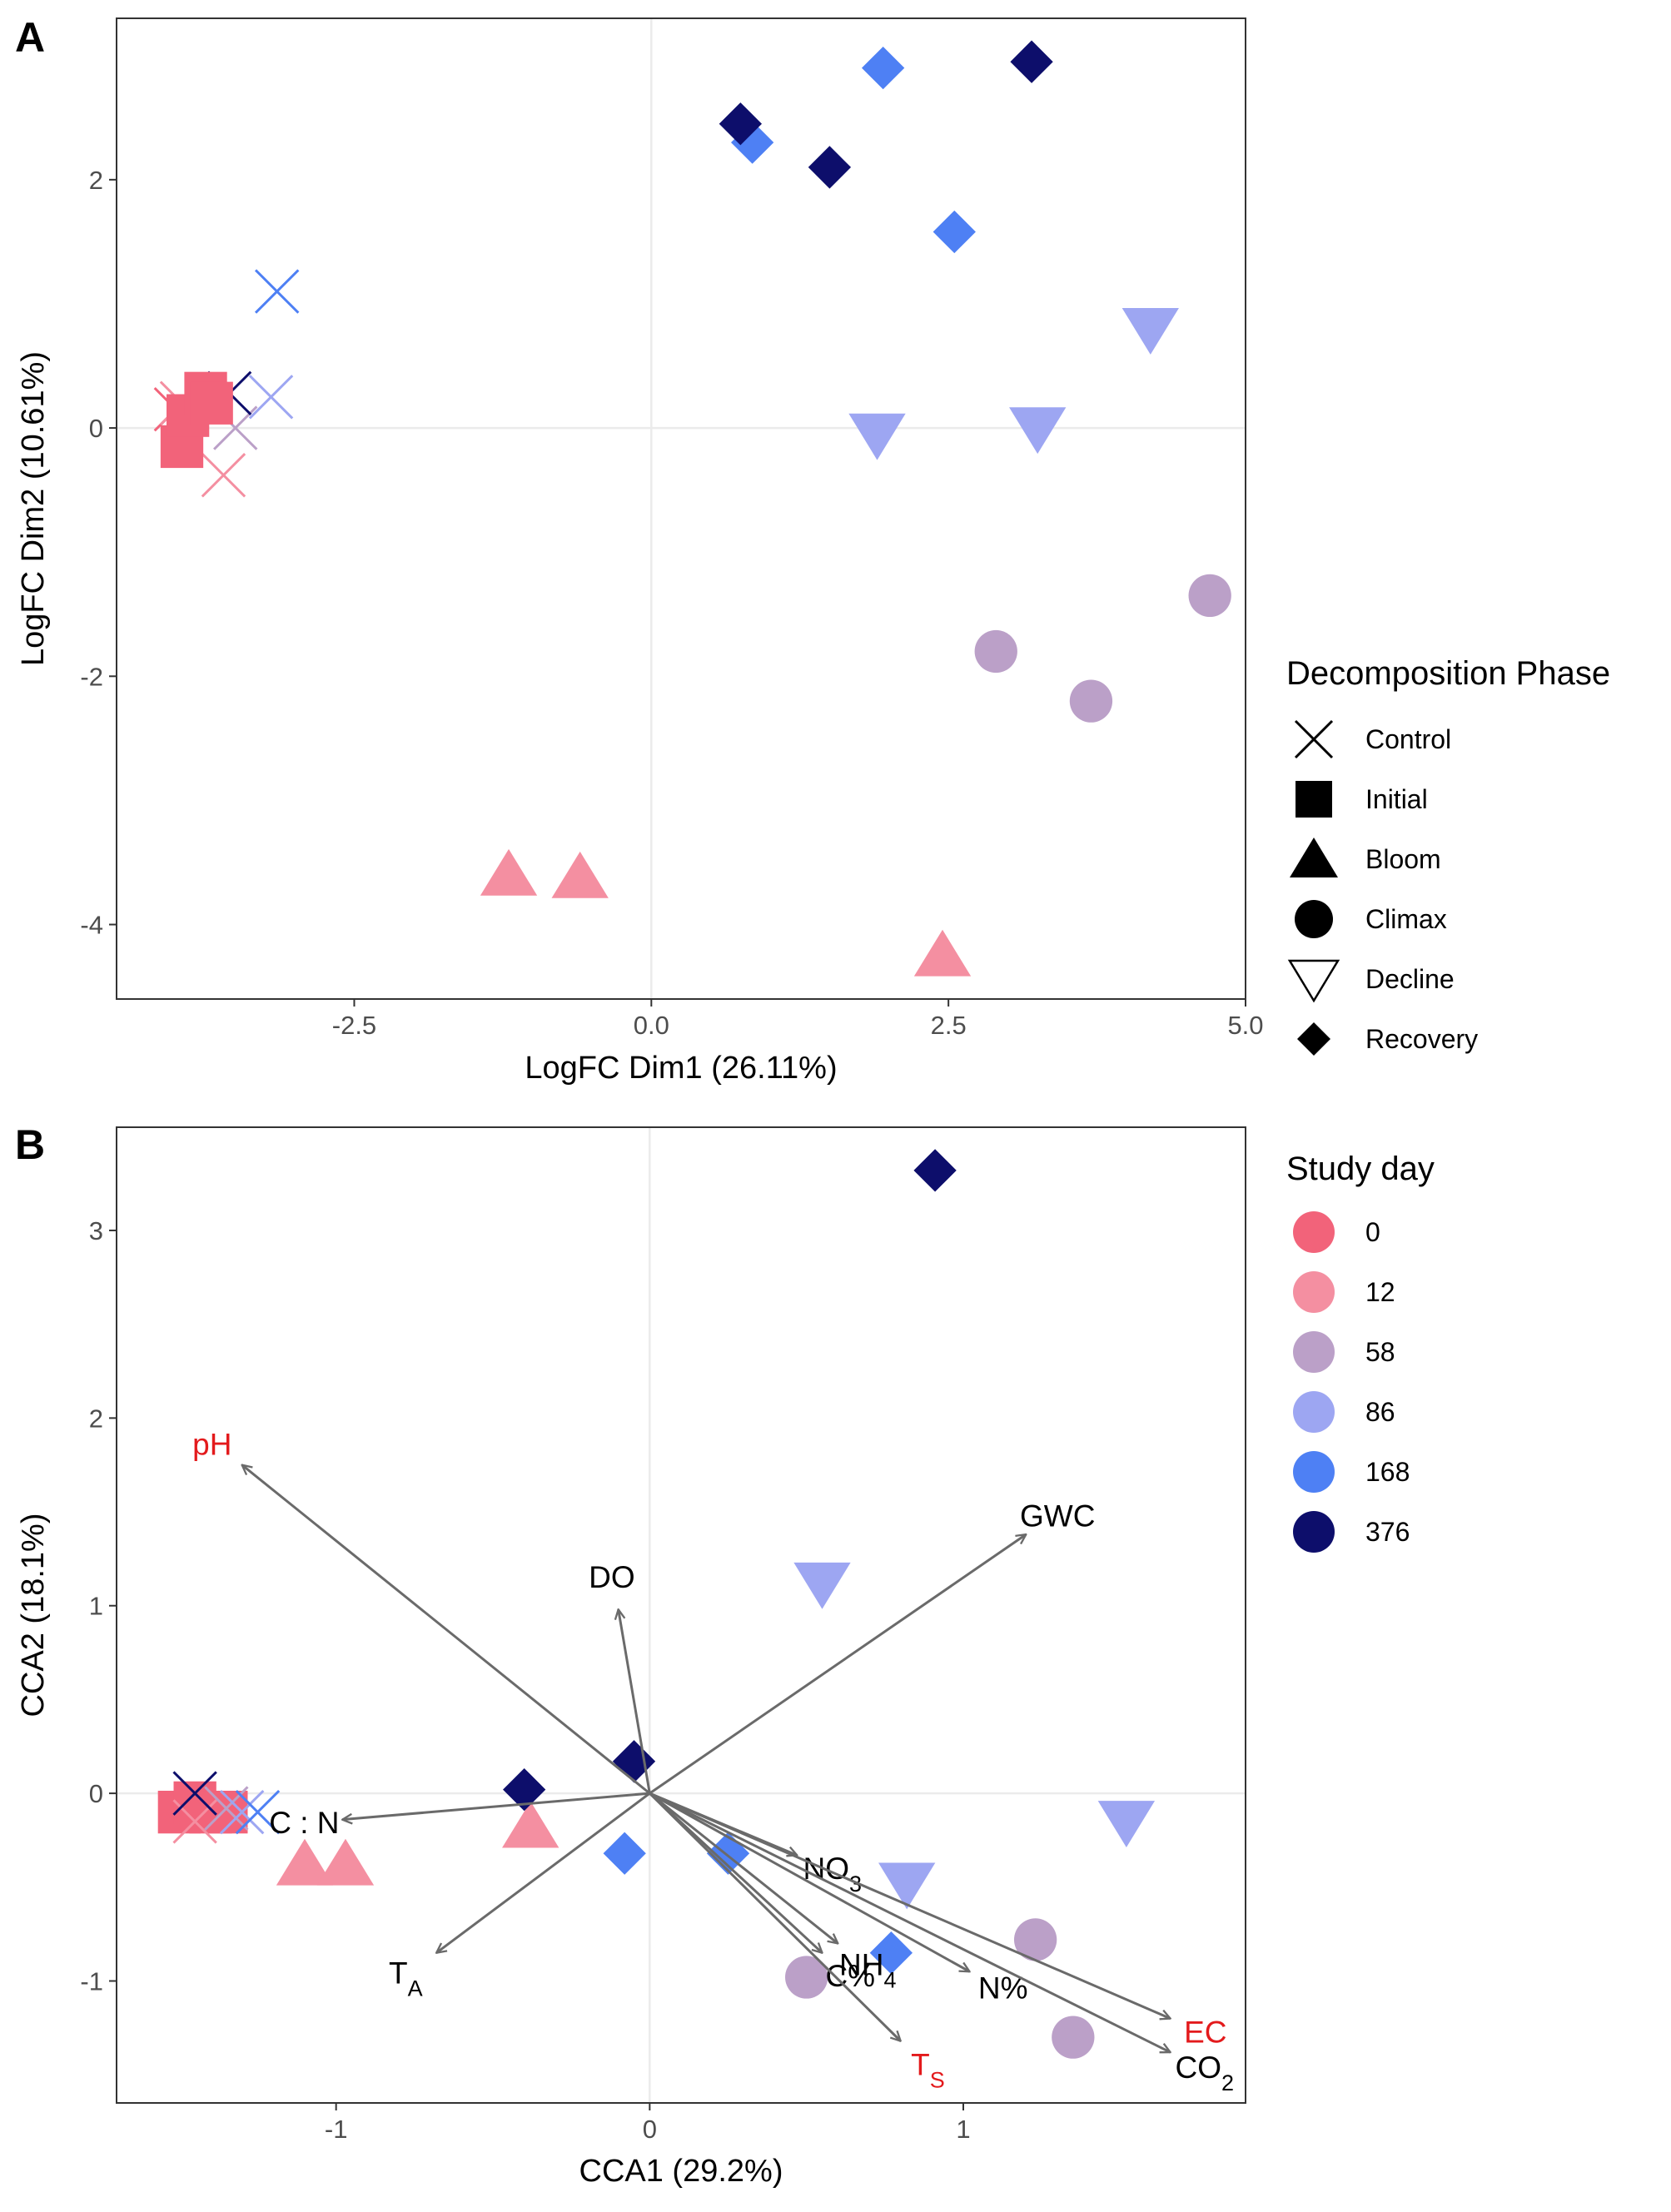  I want to click on panel-b-y-tick-label: 0, so click(96, 1793).